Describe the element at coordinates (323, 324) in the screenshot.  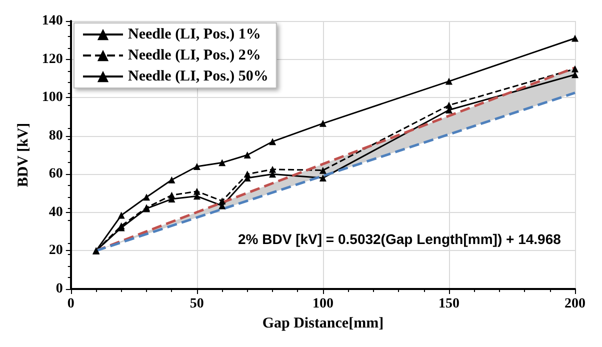
I see `x-axis-title: Gap Distance[mm]` at that location.